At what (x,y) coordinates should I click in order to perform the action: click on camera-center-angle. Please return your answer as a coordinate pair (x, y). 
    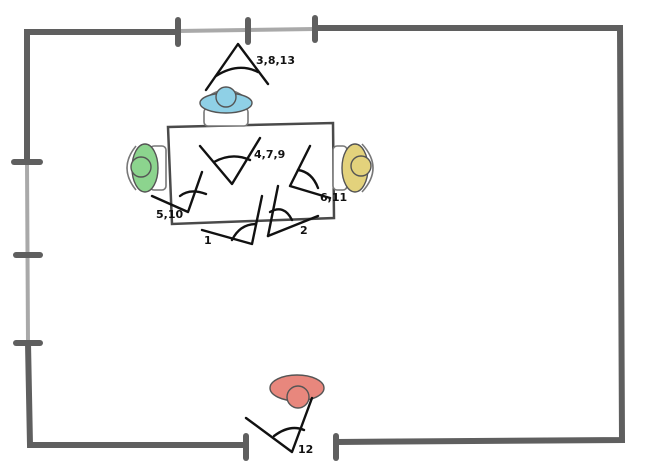
    Looking at the image, I should click on (230, 161).